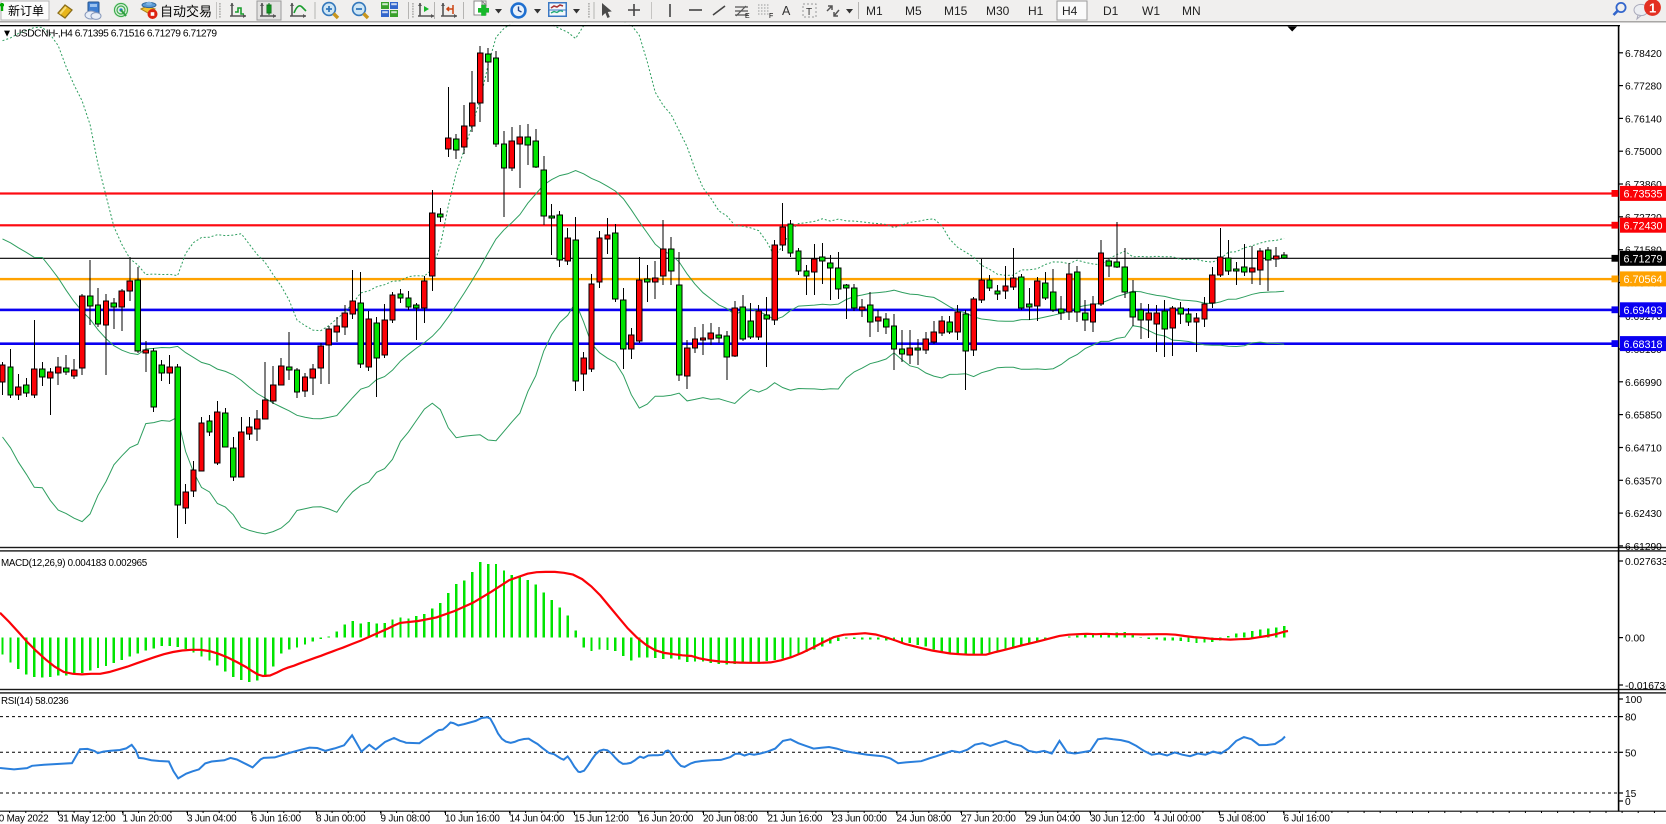 This screenshot has height=824, width=1666. Describe the element at coordinates (1631, 794) in the screenshot. I see `svg-text: 15` at that location.